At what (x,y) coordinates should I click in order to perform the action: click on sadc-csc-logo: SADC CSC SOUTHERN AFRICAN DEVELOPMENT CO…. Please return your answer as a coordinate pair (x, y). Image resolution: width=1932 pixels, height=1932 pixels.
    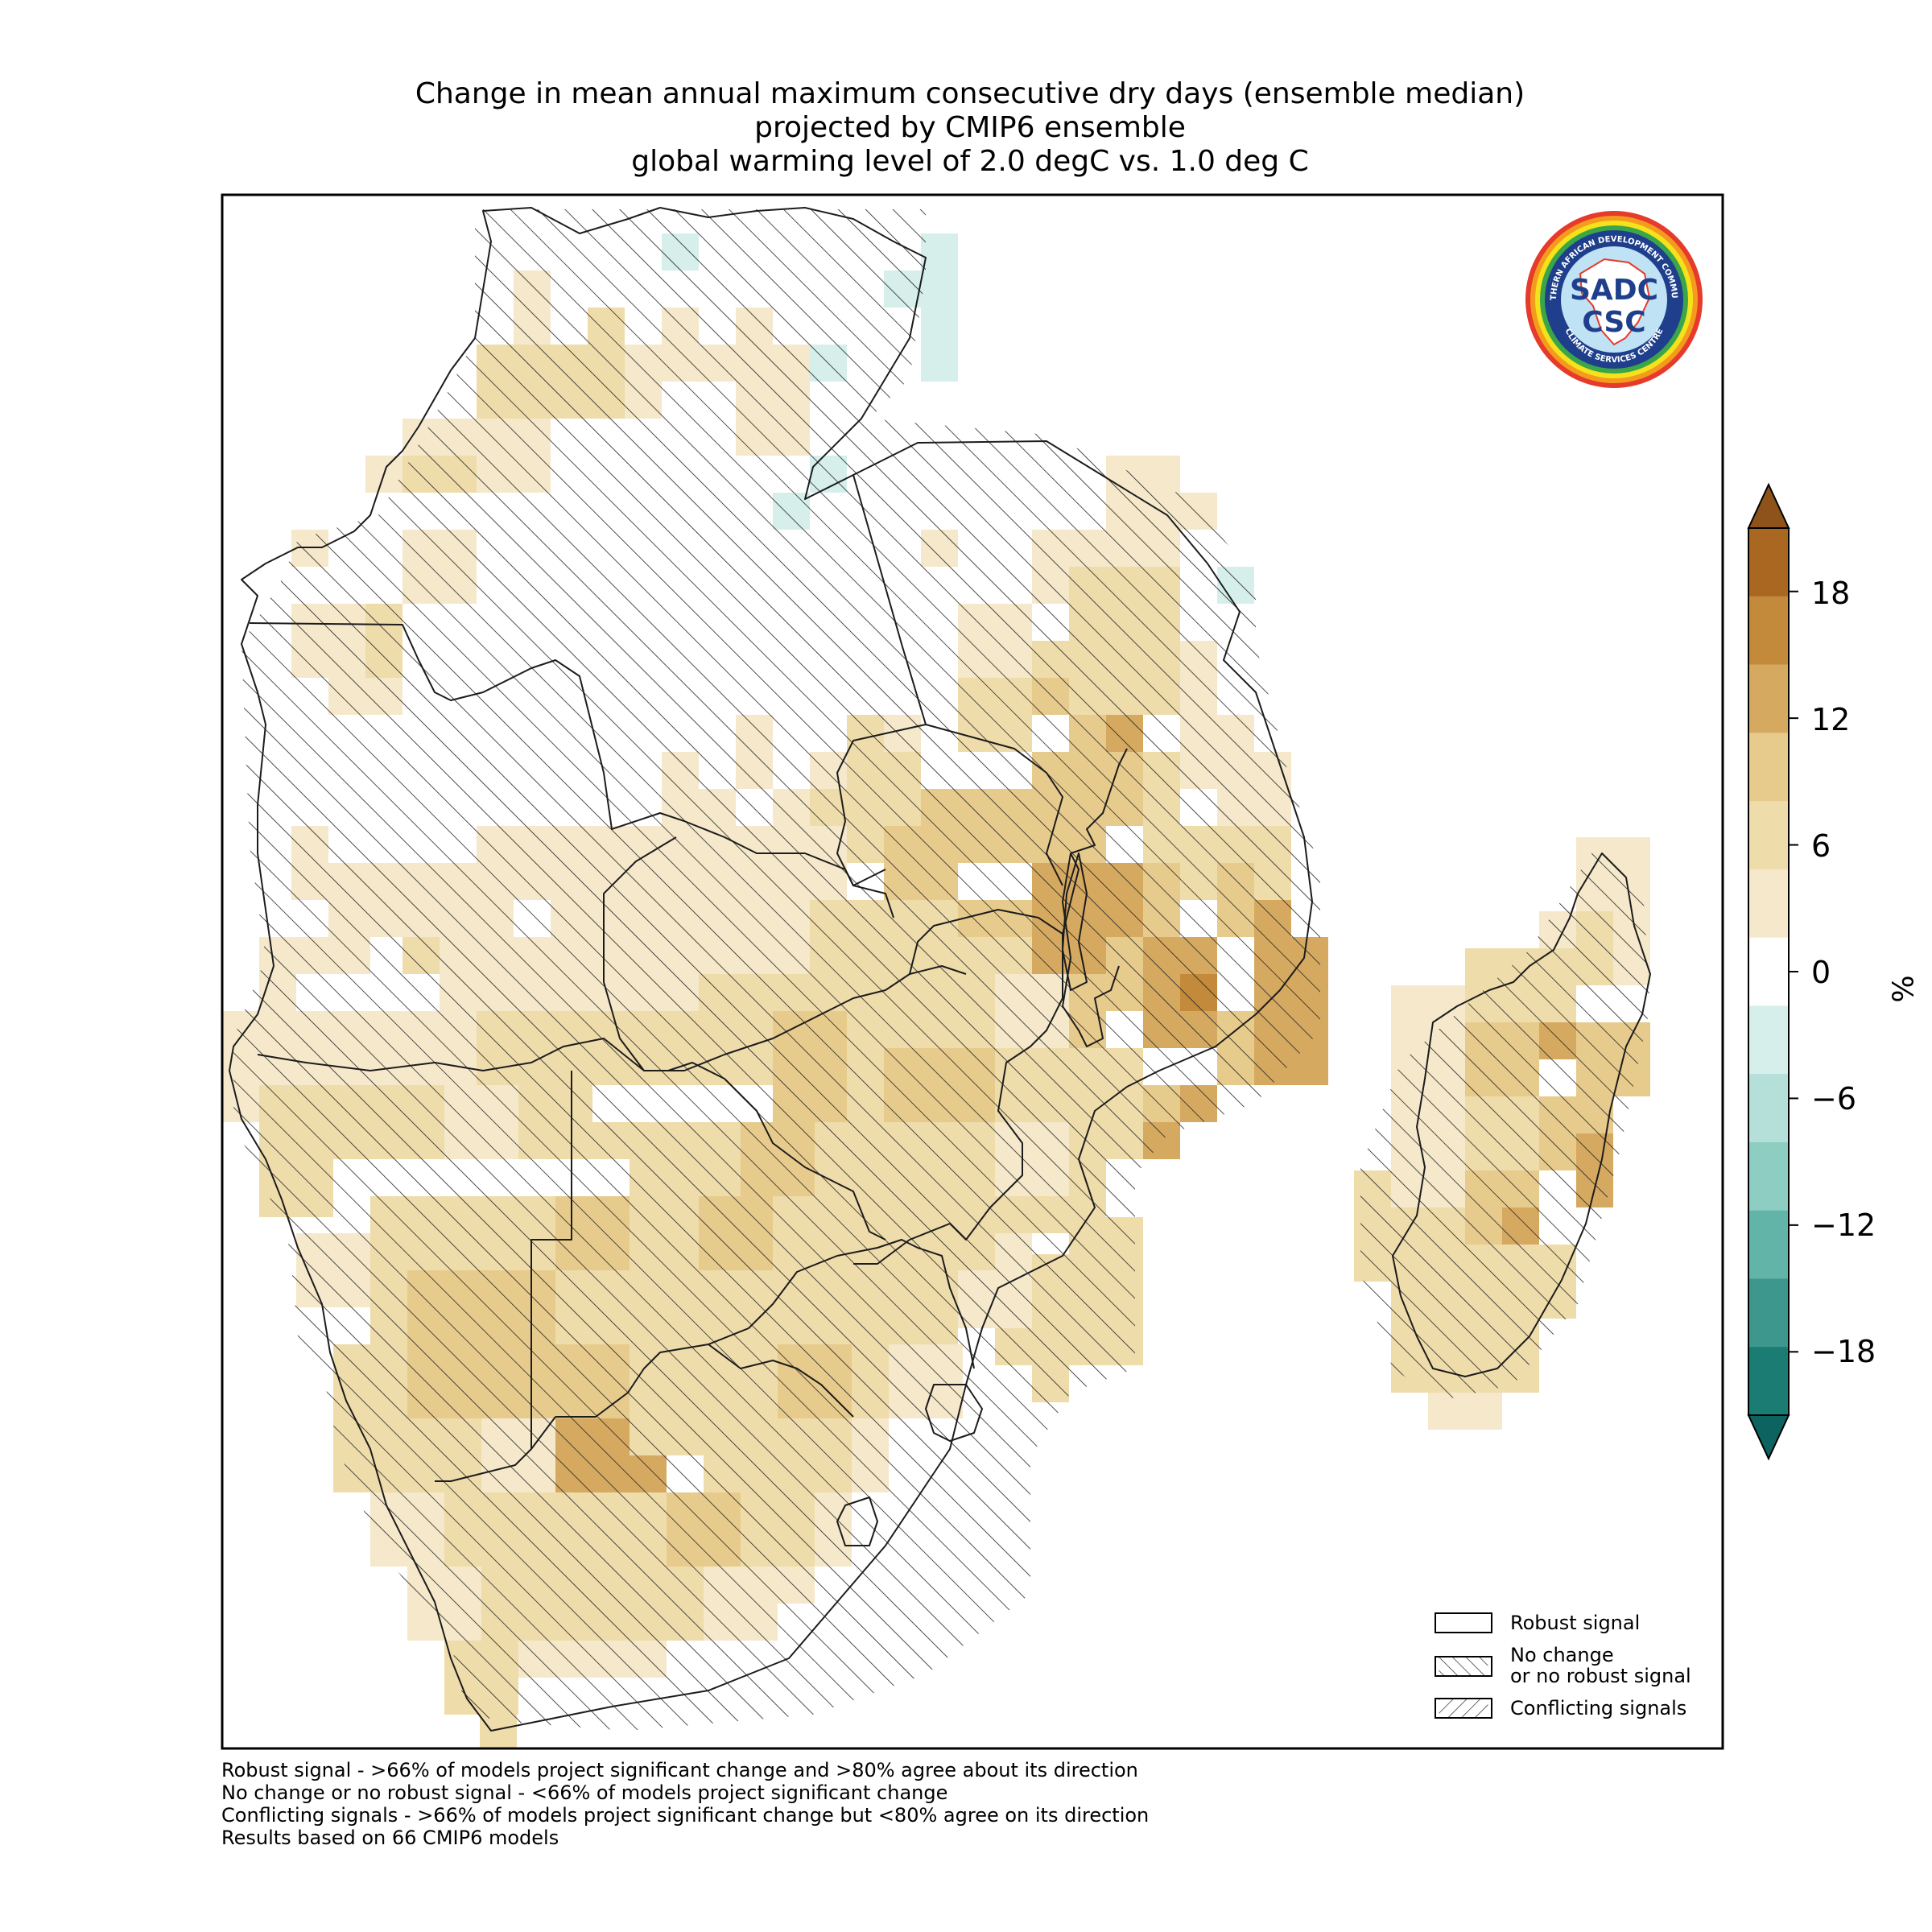
    Looking at the image, I should click on (1613, 298).